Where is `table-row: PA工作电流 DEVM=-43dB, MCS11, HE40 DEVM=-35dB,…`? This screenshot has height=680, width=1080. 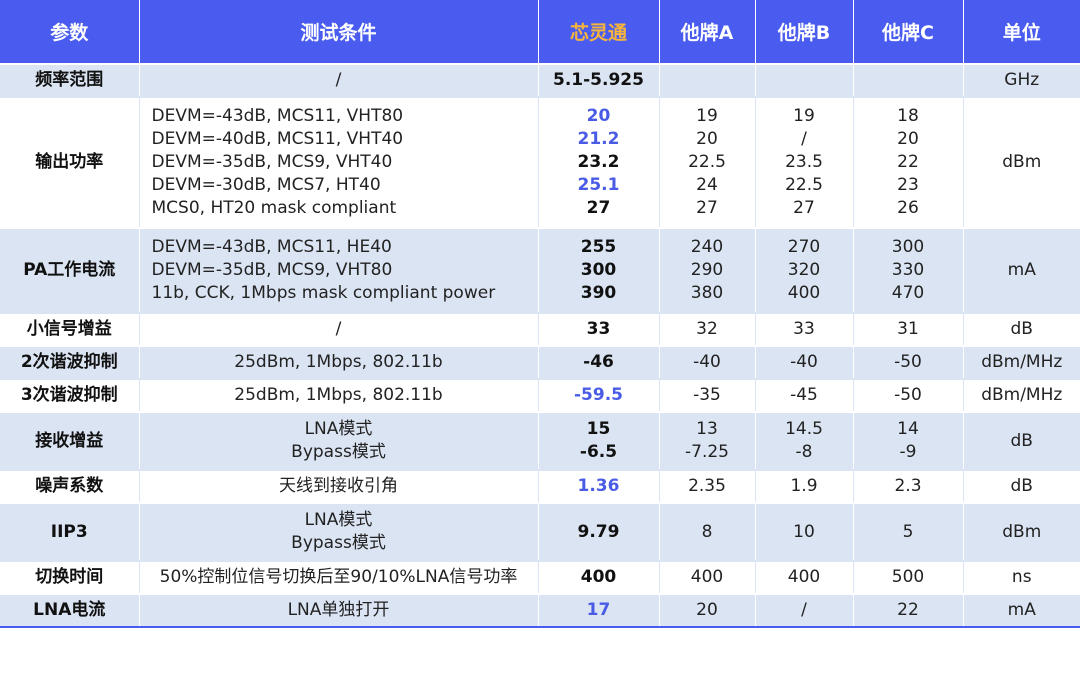
table-row: PA工作电流 DEVM=-43dB, MCS11, HE40 DEVM=-35dB,… is located at coordinates (540, 270).